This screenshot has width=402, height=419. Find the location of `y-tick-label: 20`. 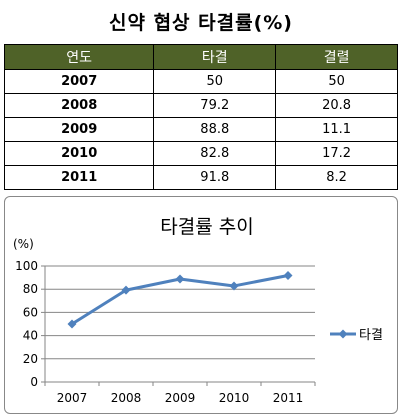

y-tick-label: 20 is located at coordinates (30, 359).